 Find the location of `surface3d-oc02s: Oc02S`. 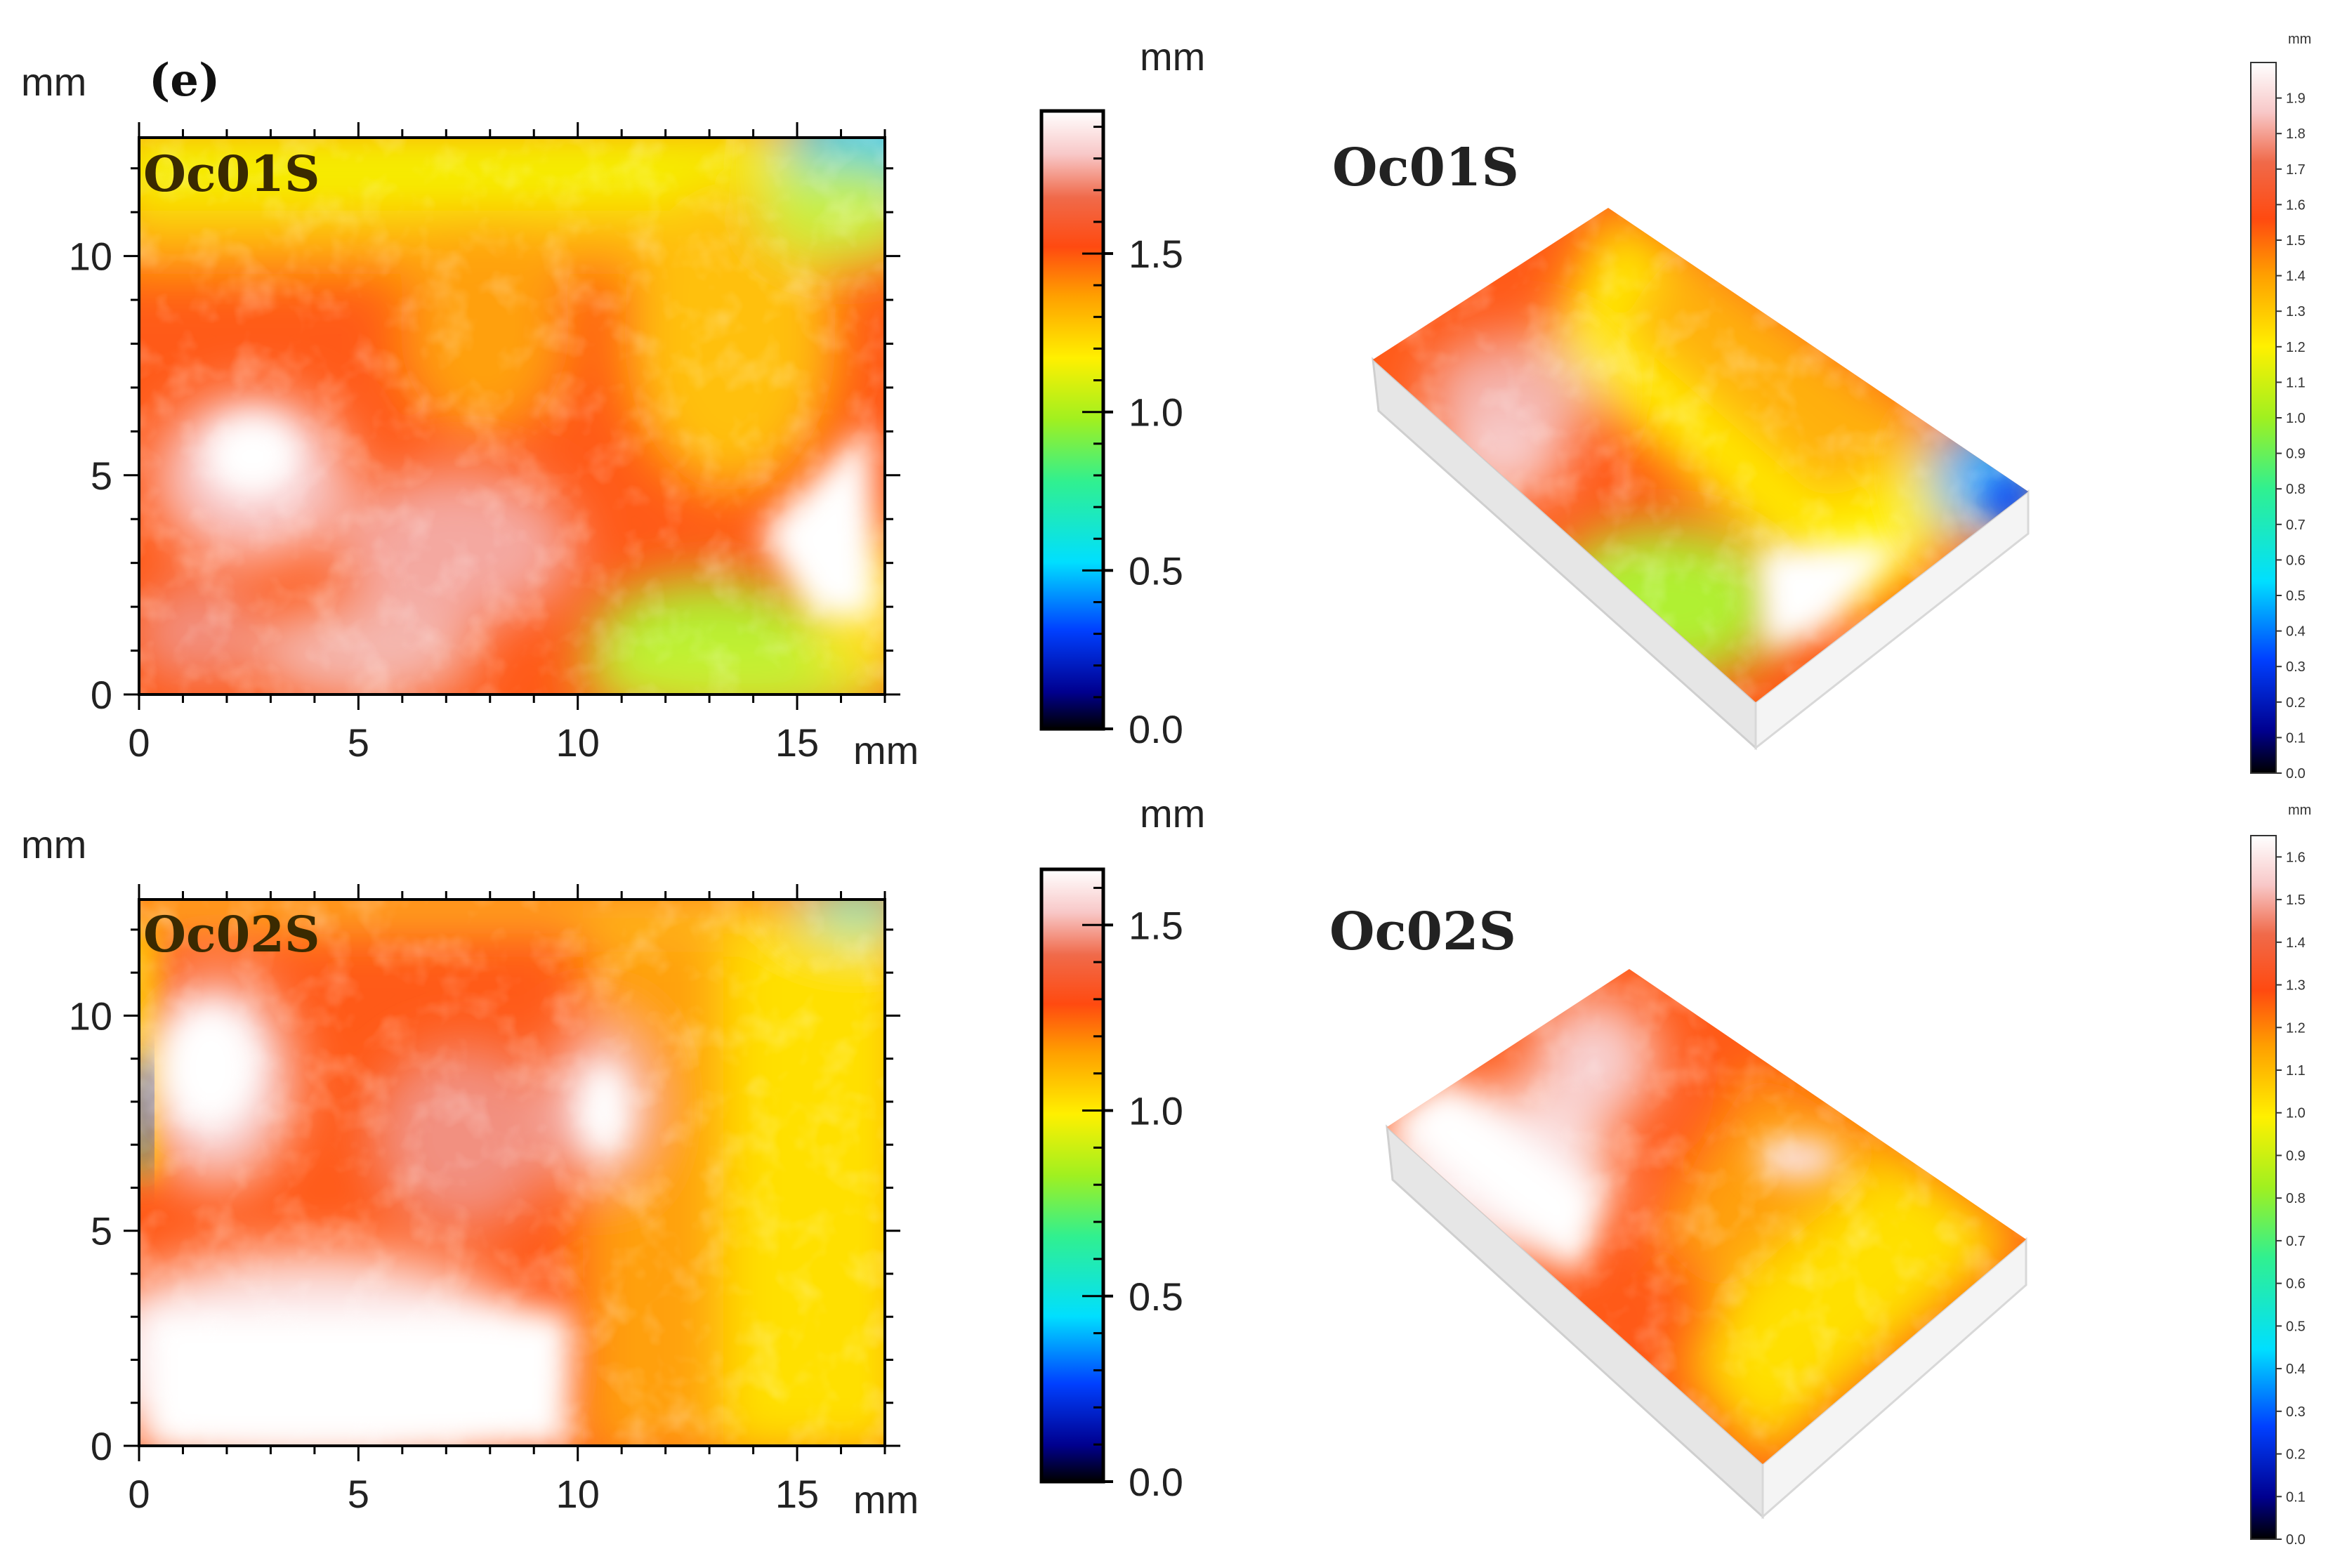

surface3d-oc02s: Oc02S is located at coordinates (1678, 1211).